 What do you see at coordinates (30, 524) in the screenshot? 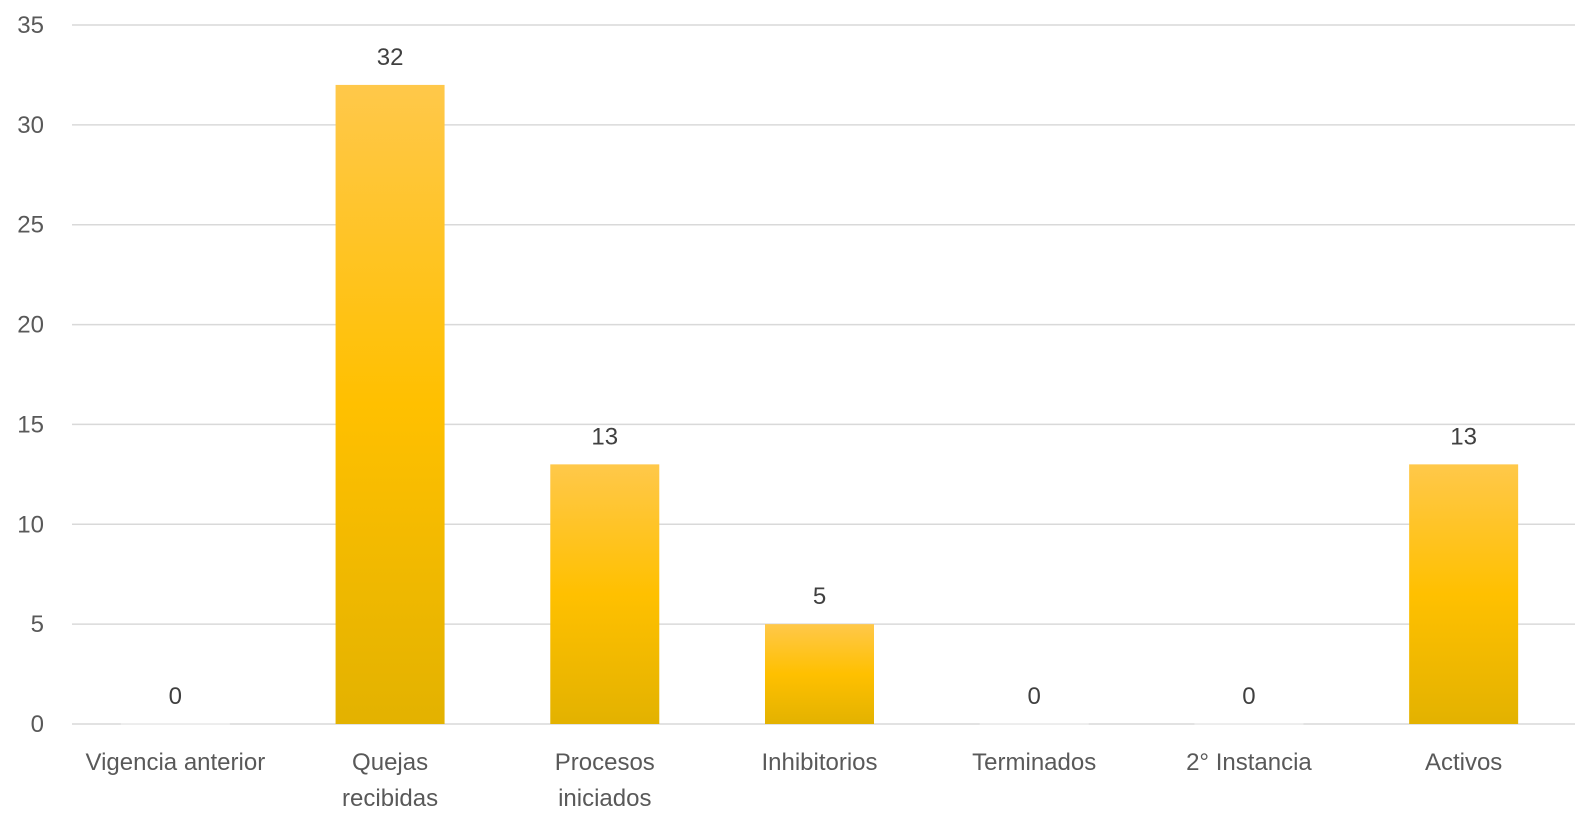
I see `y-tick-label: 10` at bounding box center [30, 524].